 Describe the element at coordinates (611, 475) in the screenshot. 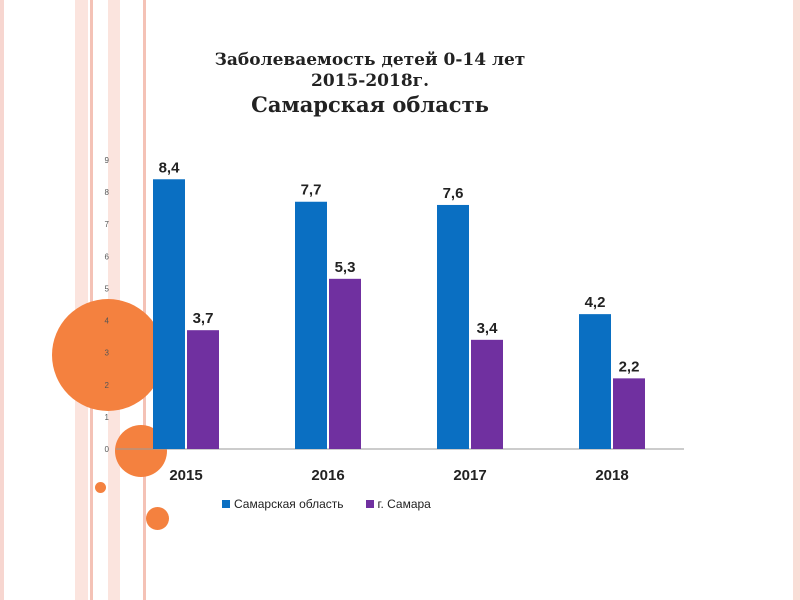

I see `x-tick-label: 2018` at that location.